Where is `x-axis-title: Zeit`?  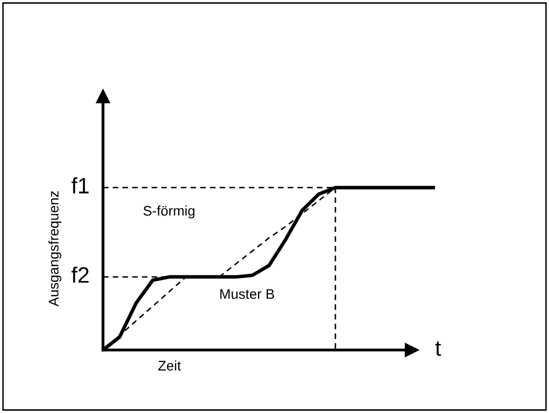
x-axis-title: Zeit is located at coordinates (169, 365).